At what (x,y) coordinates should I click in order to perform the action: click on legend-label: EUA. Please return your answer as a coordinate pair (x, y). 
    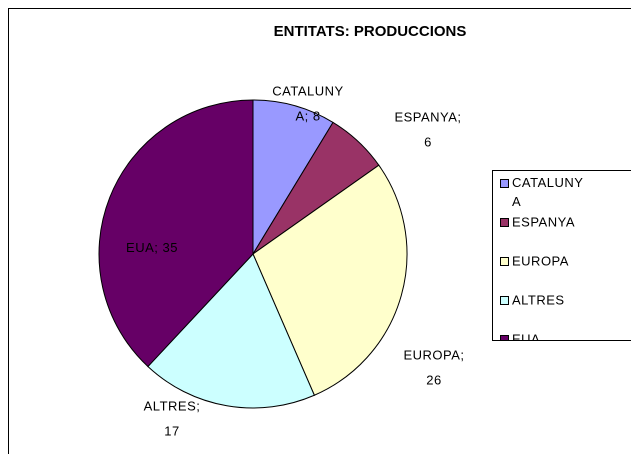
    Looking at the image, I should click on (526, 338).